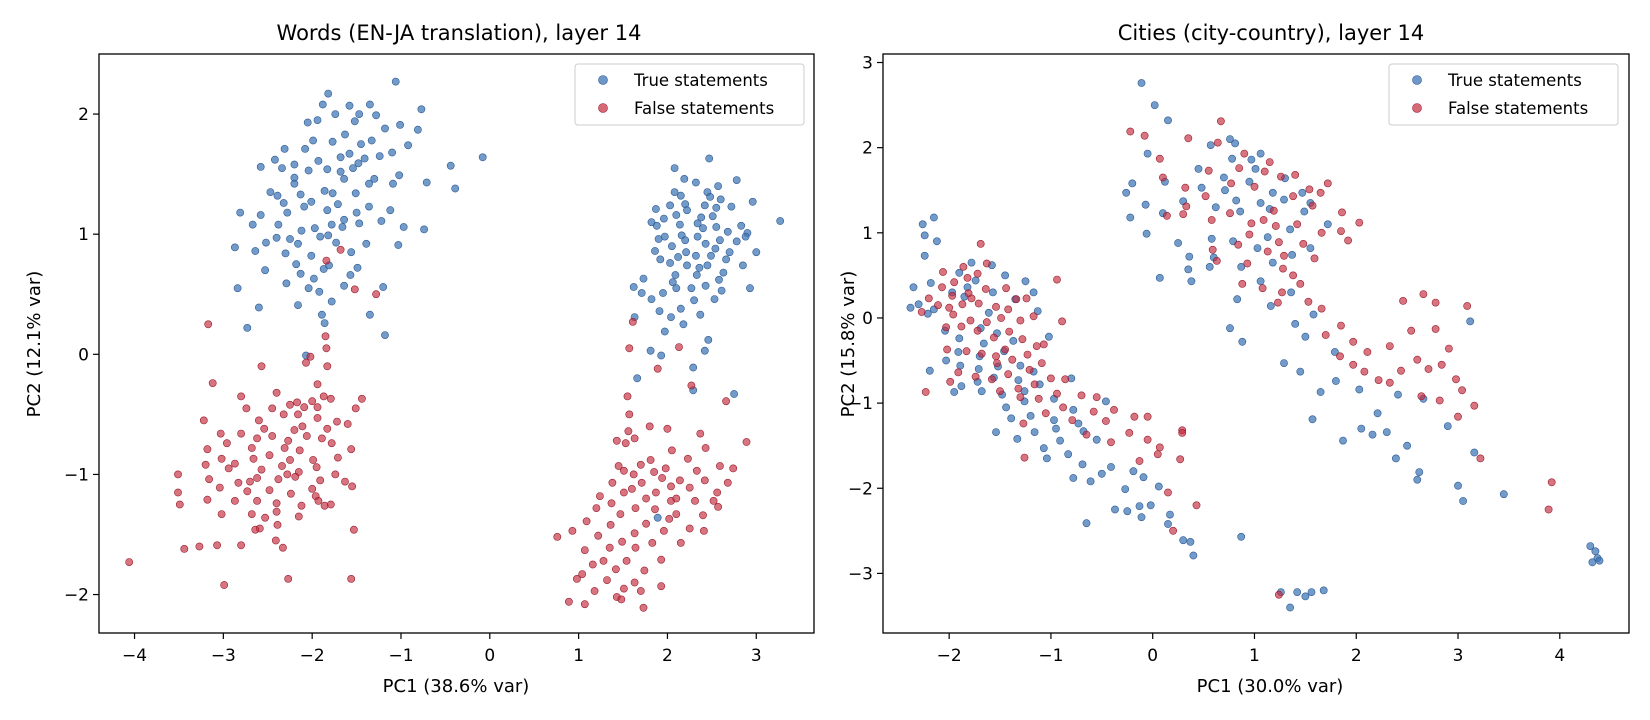  What do you see at coordinates (83, 115) in the screenshot?
I see `y-tick-label: 2` at bounding box center [83, 115].